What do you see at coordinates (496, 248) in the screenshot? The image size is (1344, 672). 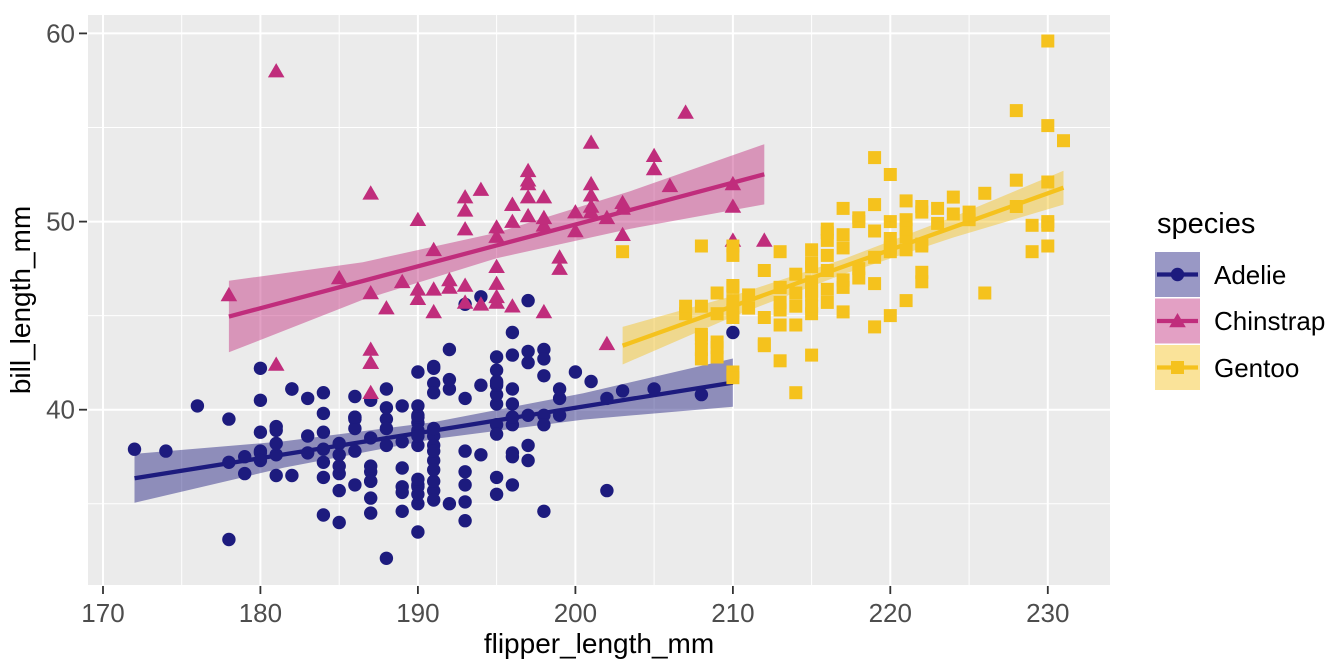 I see `chinstrap-confidence-band` at bounding box center [496, 248].